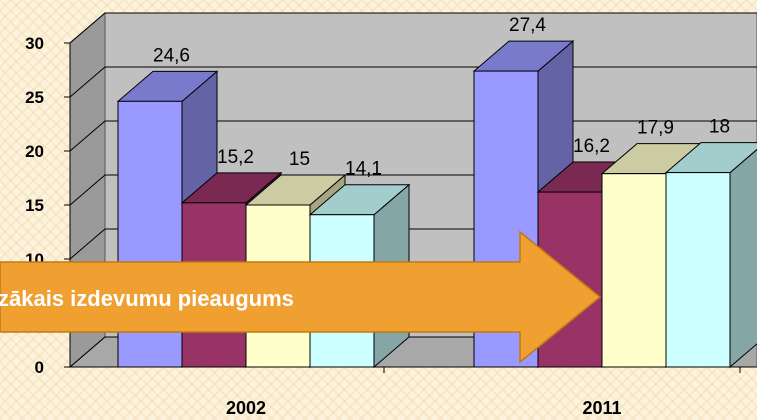 Image resolution: width=757 pixels, height=420 pixels. Describe the element at coordinates (655, 128) in the screenshot. I see `data-label: 17,9` at that location.